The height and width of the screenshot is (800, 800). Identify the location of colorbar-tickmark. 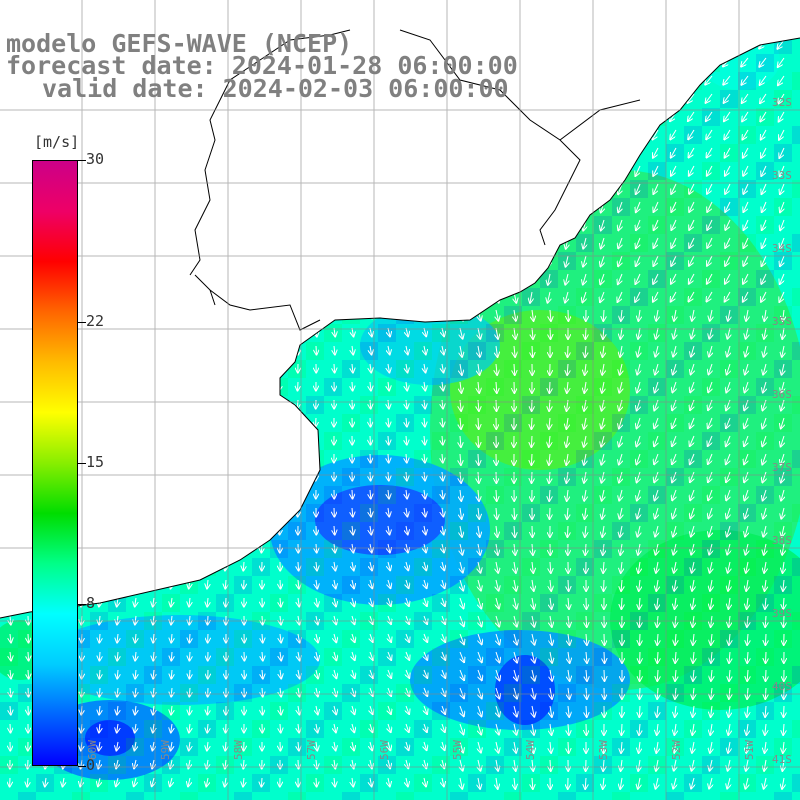
(82, 766).